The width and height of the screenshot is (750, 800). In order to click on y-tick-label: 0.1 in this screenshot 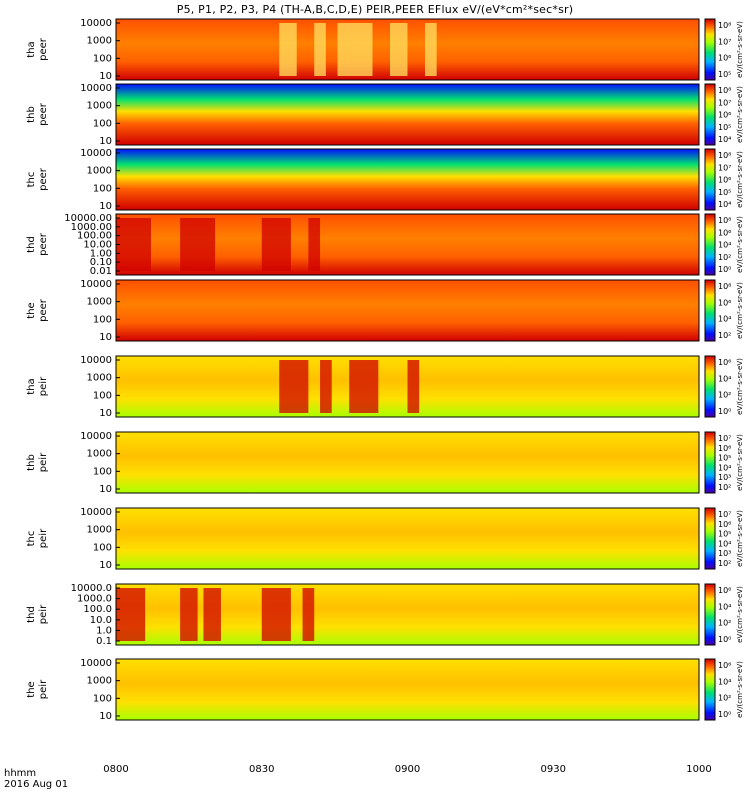, I will do `click(104, 641)`.